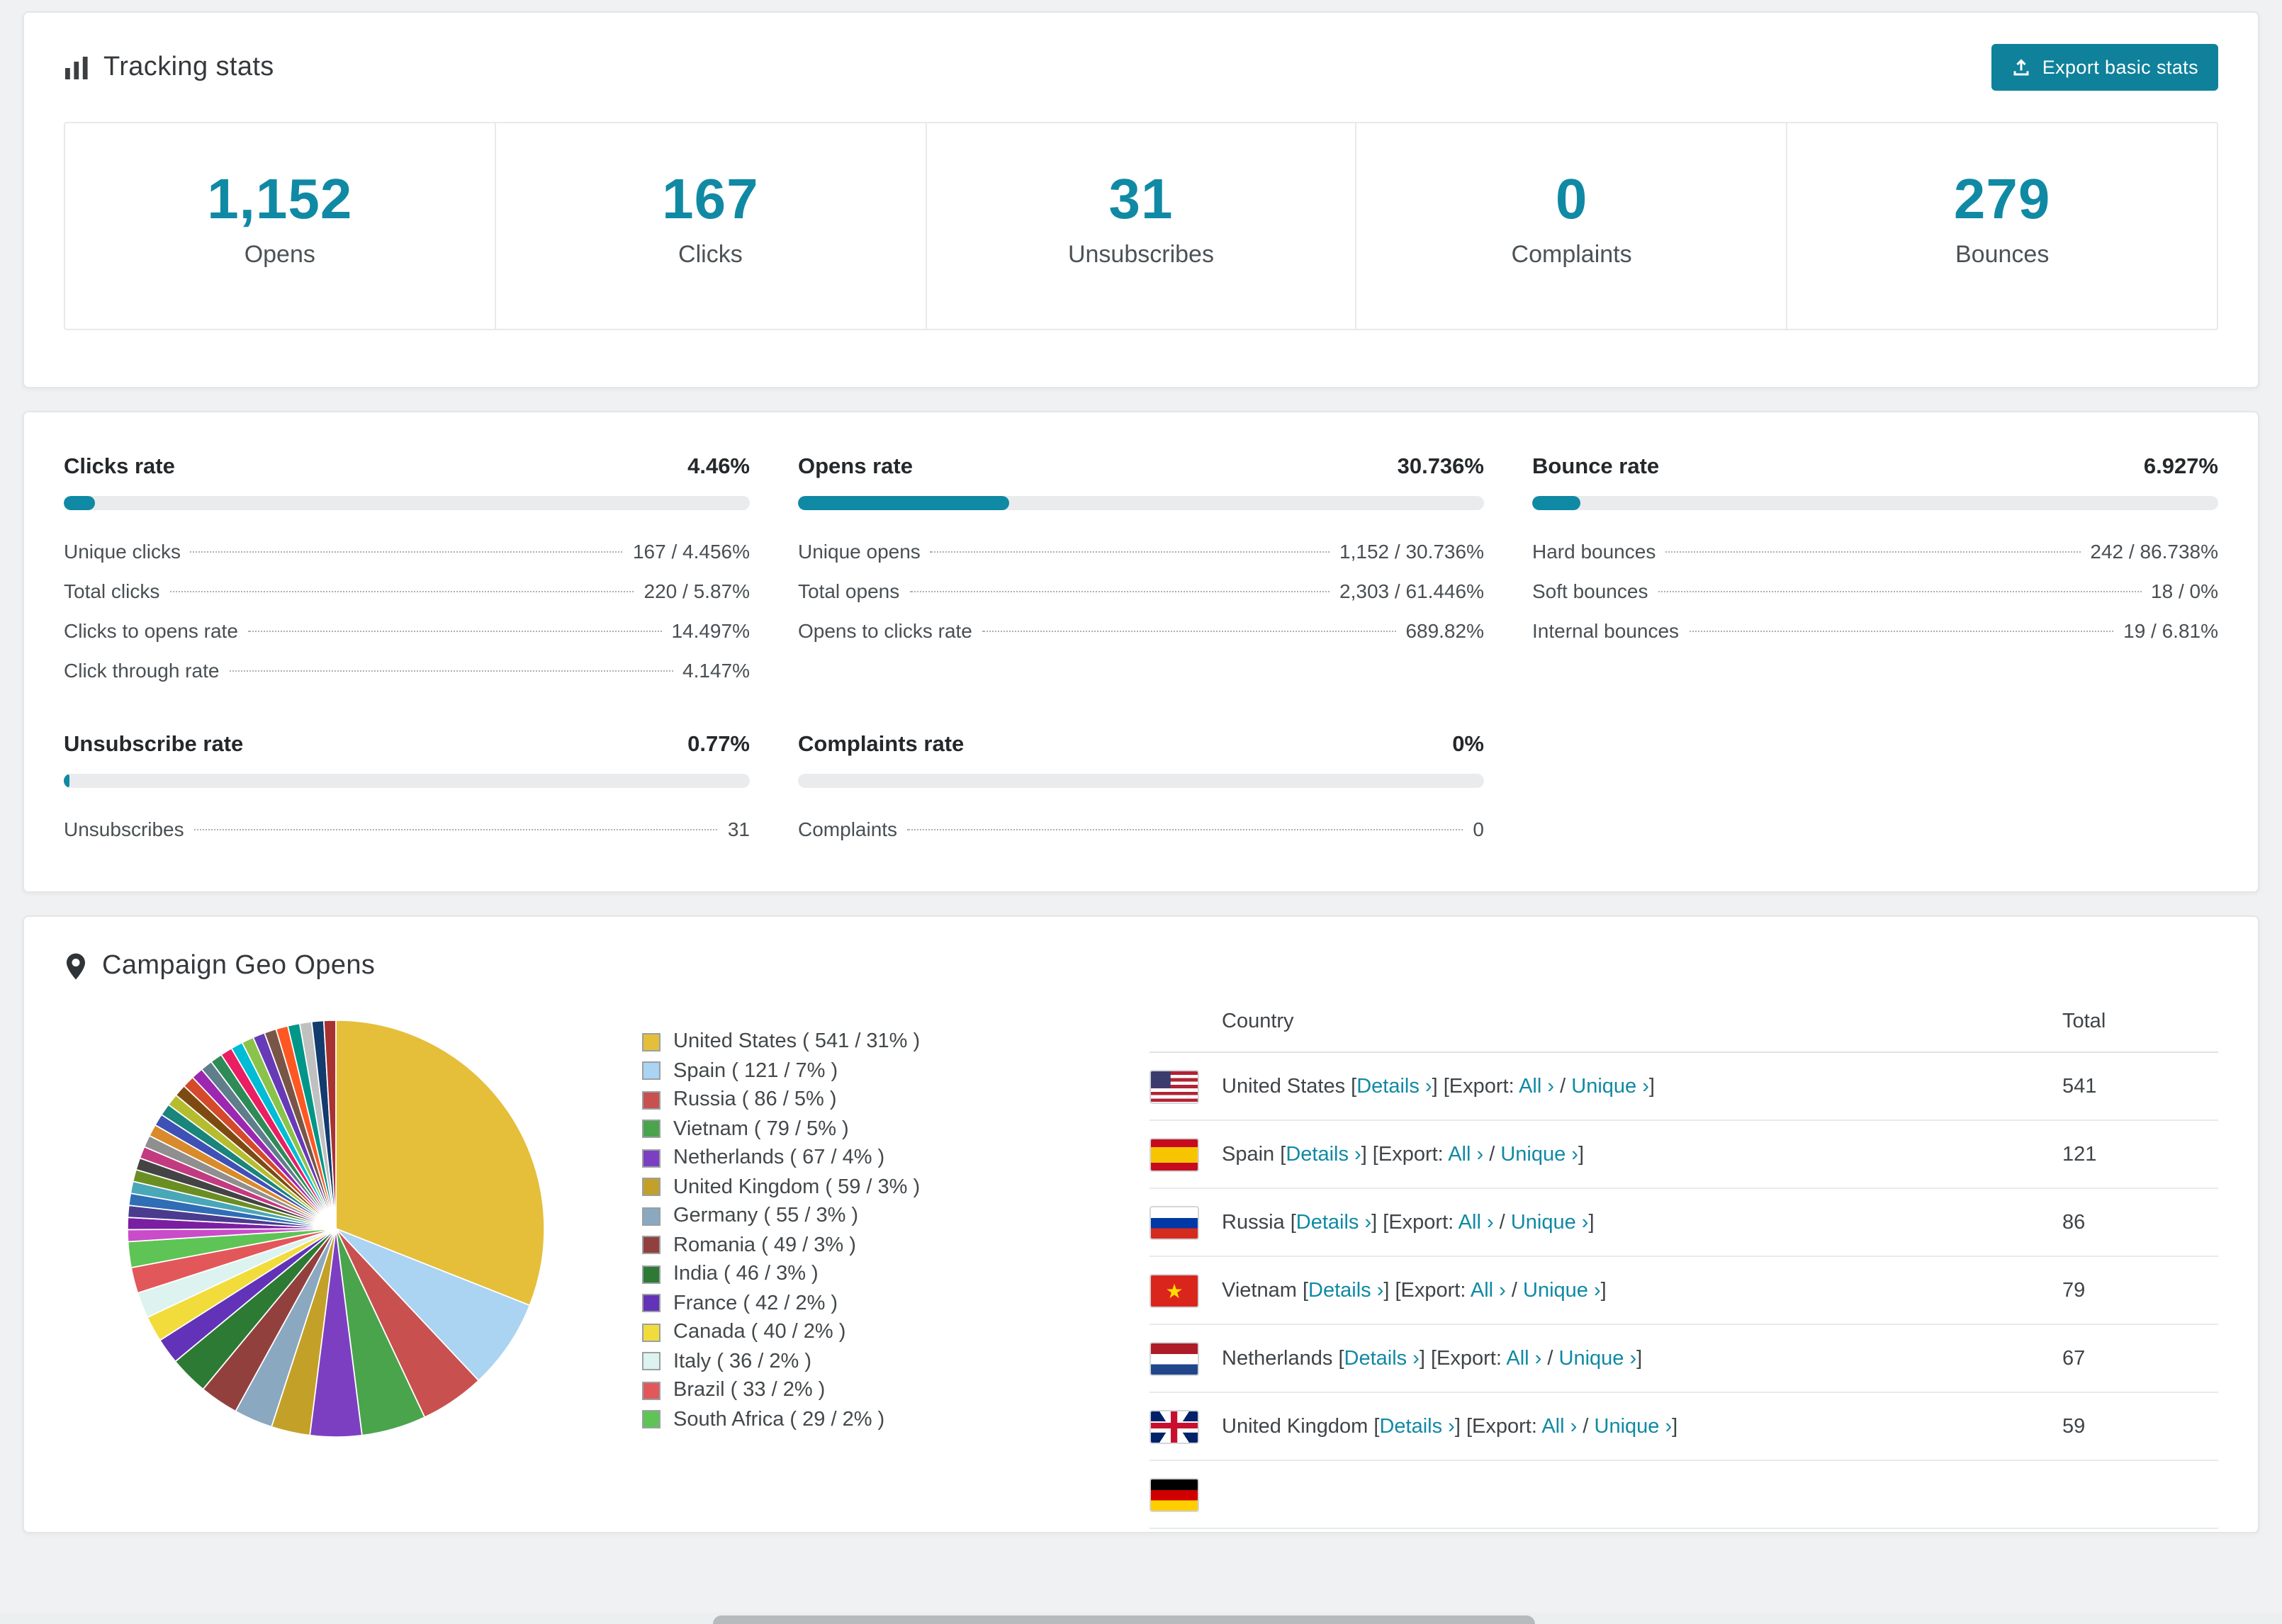 Image resolution: width=2282 pixels, height=1624 pixels. What do you see at coordinates (279, 254) in the screenshot?
I see `stat-label: Opens` at bounding box center [279, 254].